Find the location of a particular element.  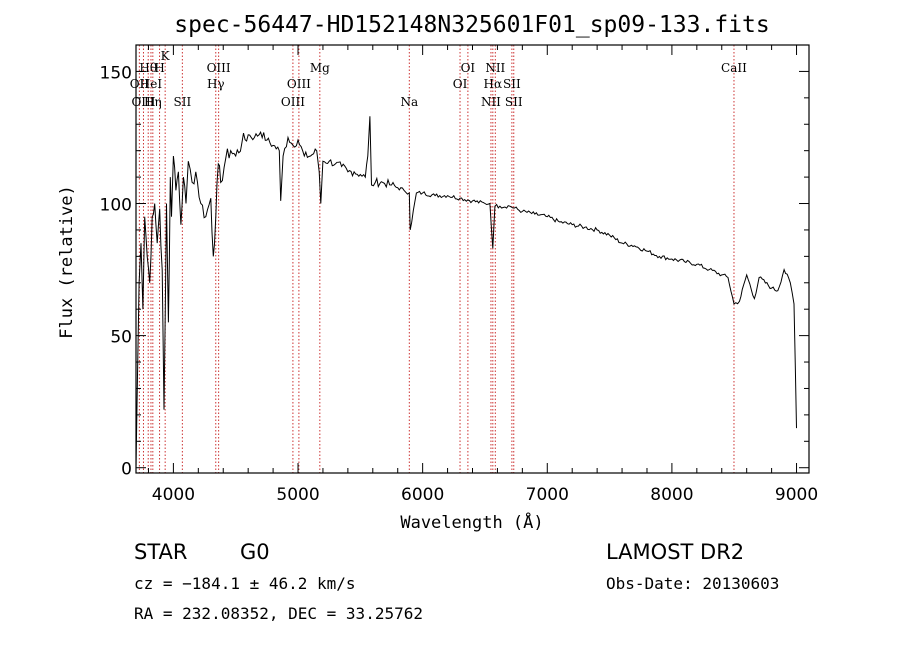

x-tick-label: 4000 is located at coordinates (173, 495).